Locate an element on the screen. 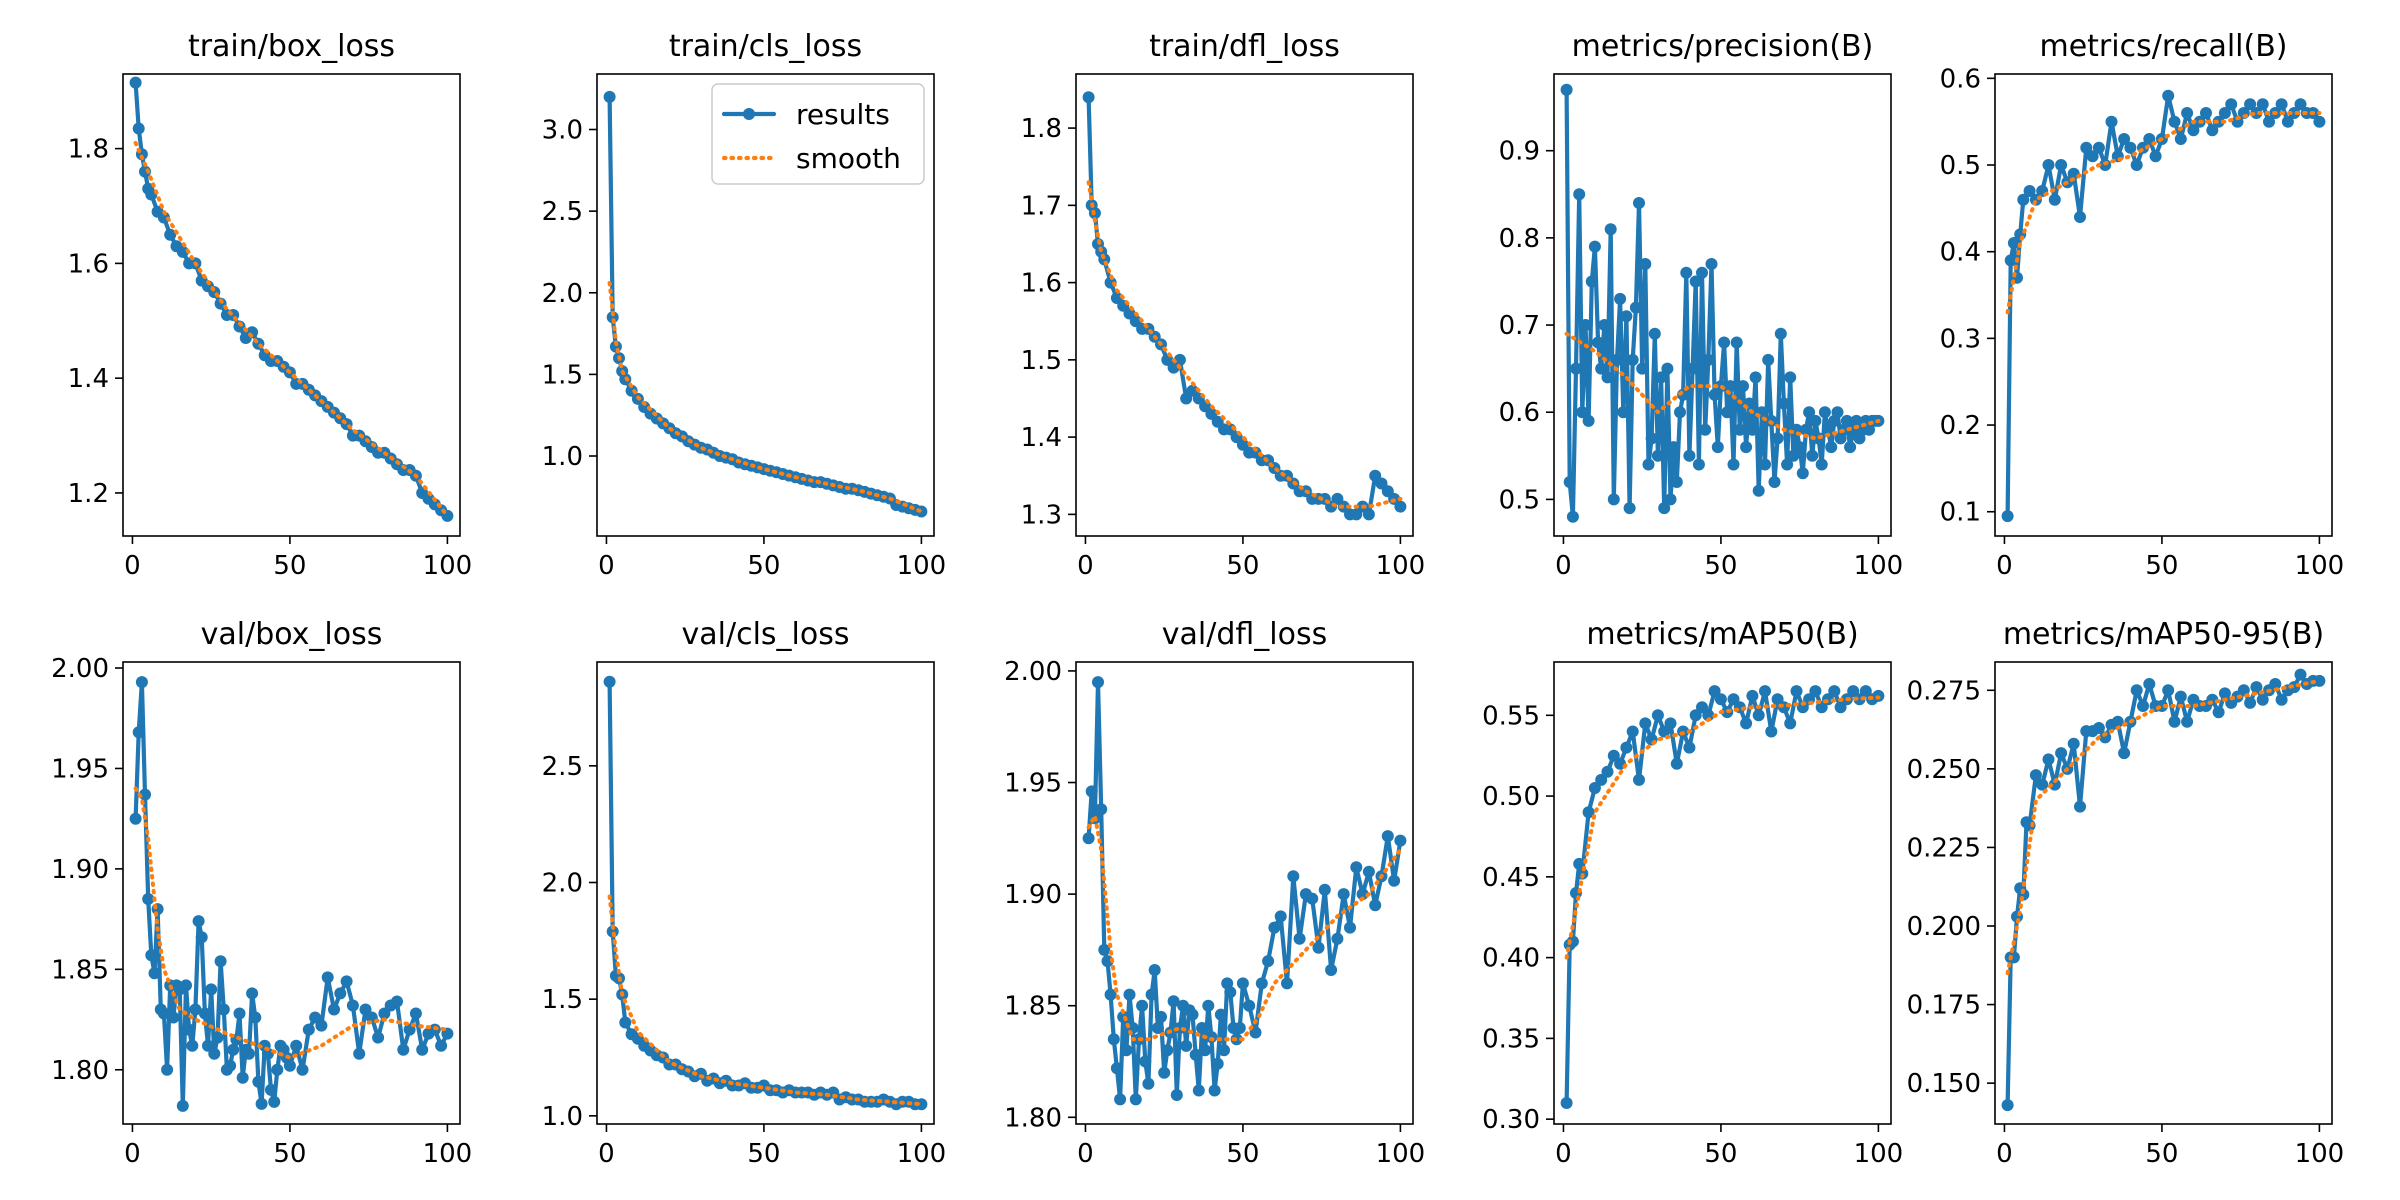  y-tick-label: 0.50 is located at coordinates (1511, 797).